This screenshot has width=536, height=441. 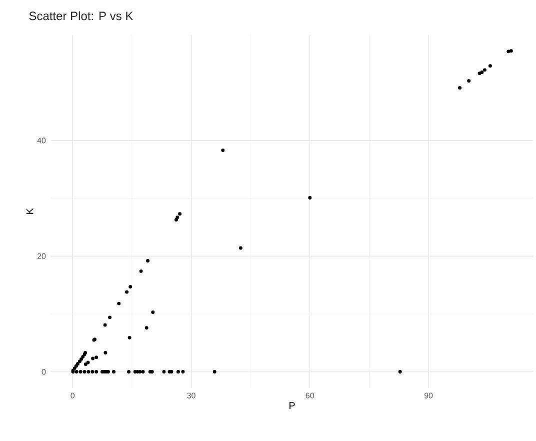 What do you see at coordinates (72, 395) in the screenshot?
I see `x-tick-label: 0` at bounding box center [72, 395].